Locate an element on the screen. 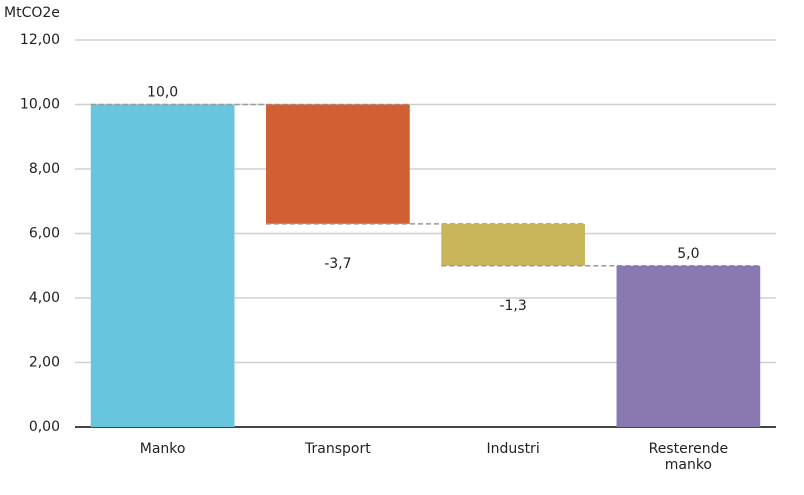 The image size is (804, 495). y-tick-label: 10,00 is located at coordinates (40, 105).